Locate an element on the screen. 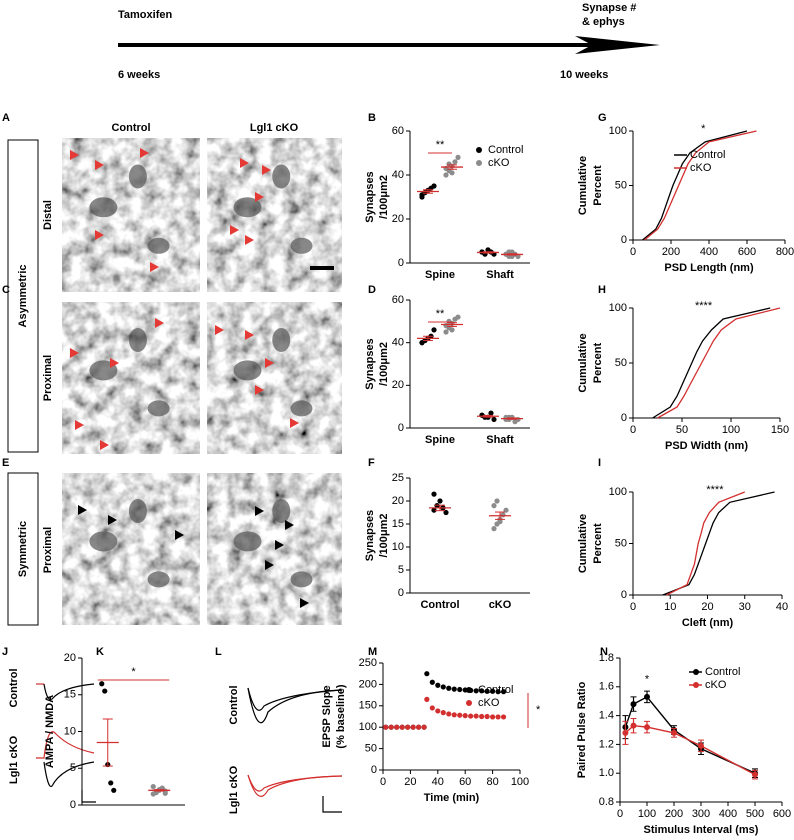 The image size is (794, 840). x-tick-label: cKO is located at coordinates (500, 605).